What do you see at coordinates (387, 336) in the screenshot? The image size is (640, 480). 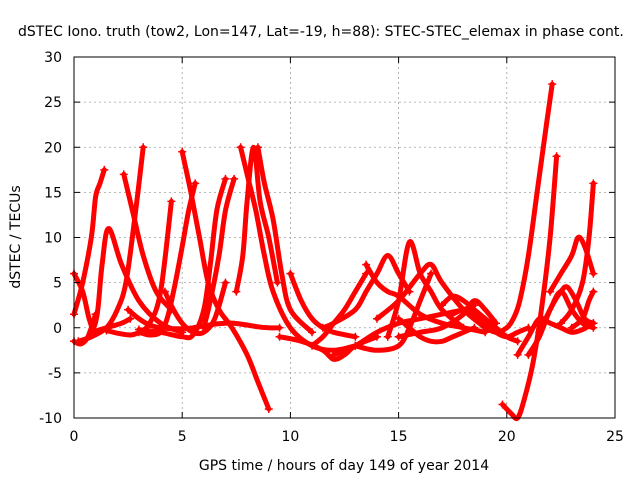 I see `series-arc23-marker` at bounding box center [387, 336].